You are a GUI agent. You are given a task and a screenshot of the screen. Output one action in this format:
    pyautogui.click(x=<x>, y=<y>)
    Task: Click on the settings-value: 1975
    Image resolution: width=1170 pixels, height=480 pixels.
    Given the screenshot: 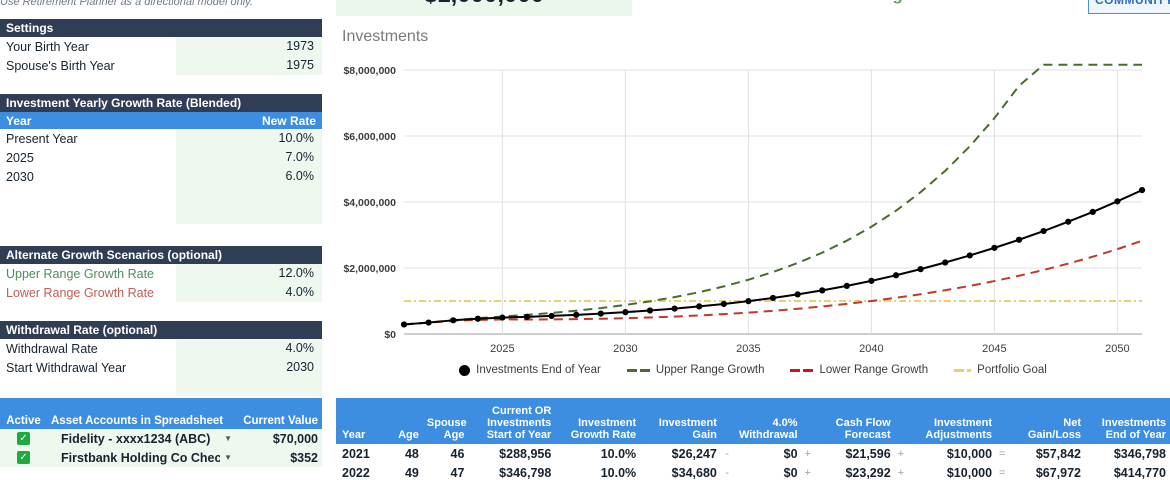 What is the action you would take?
    pyautogui.click(x=249, y=65)
    